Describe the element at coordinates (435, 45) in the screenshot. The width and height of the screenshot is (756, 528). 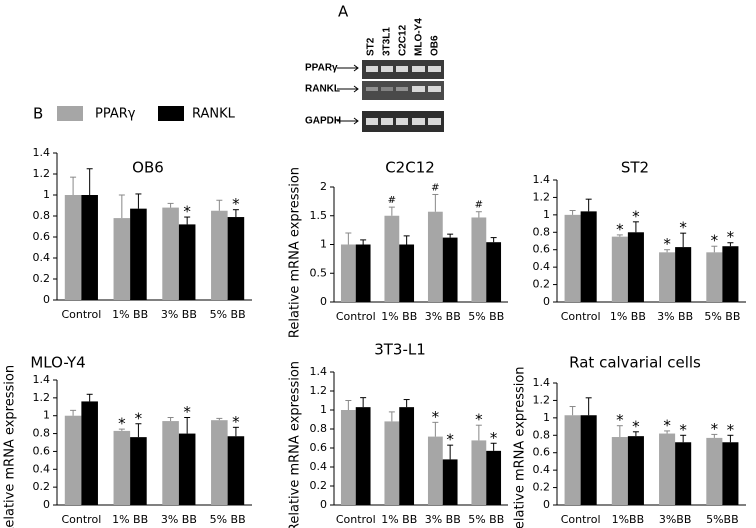
I see `lane-label: OB6` at that location.